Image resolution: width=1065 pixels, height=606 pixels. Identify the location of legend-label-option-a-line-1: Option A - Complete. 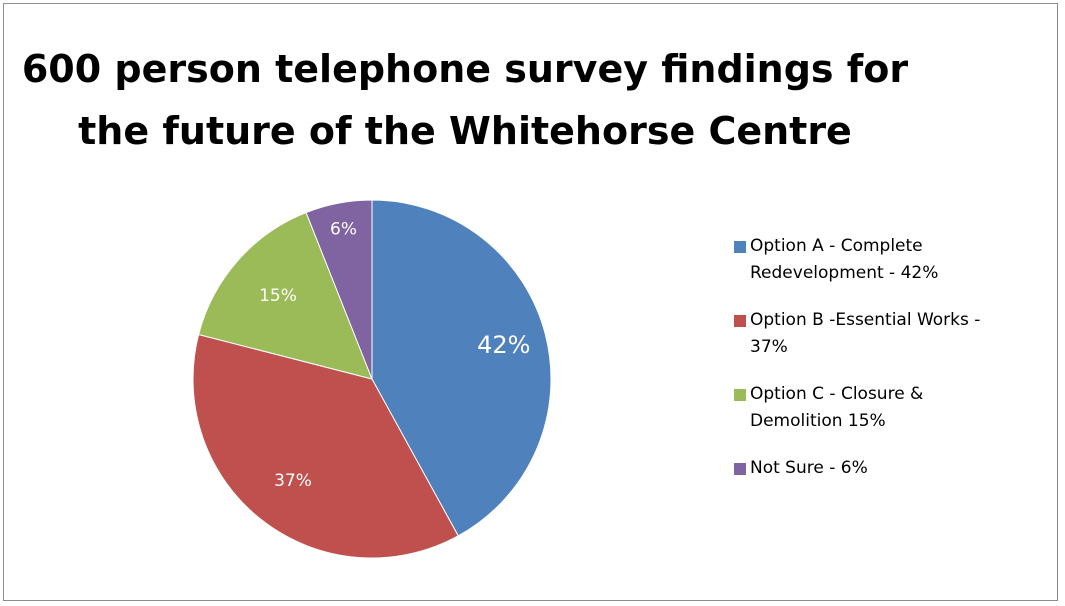
(836, 246).